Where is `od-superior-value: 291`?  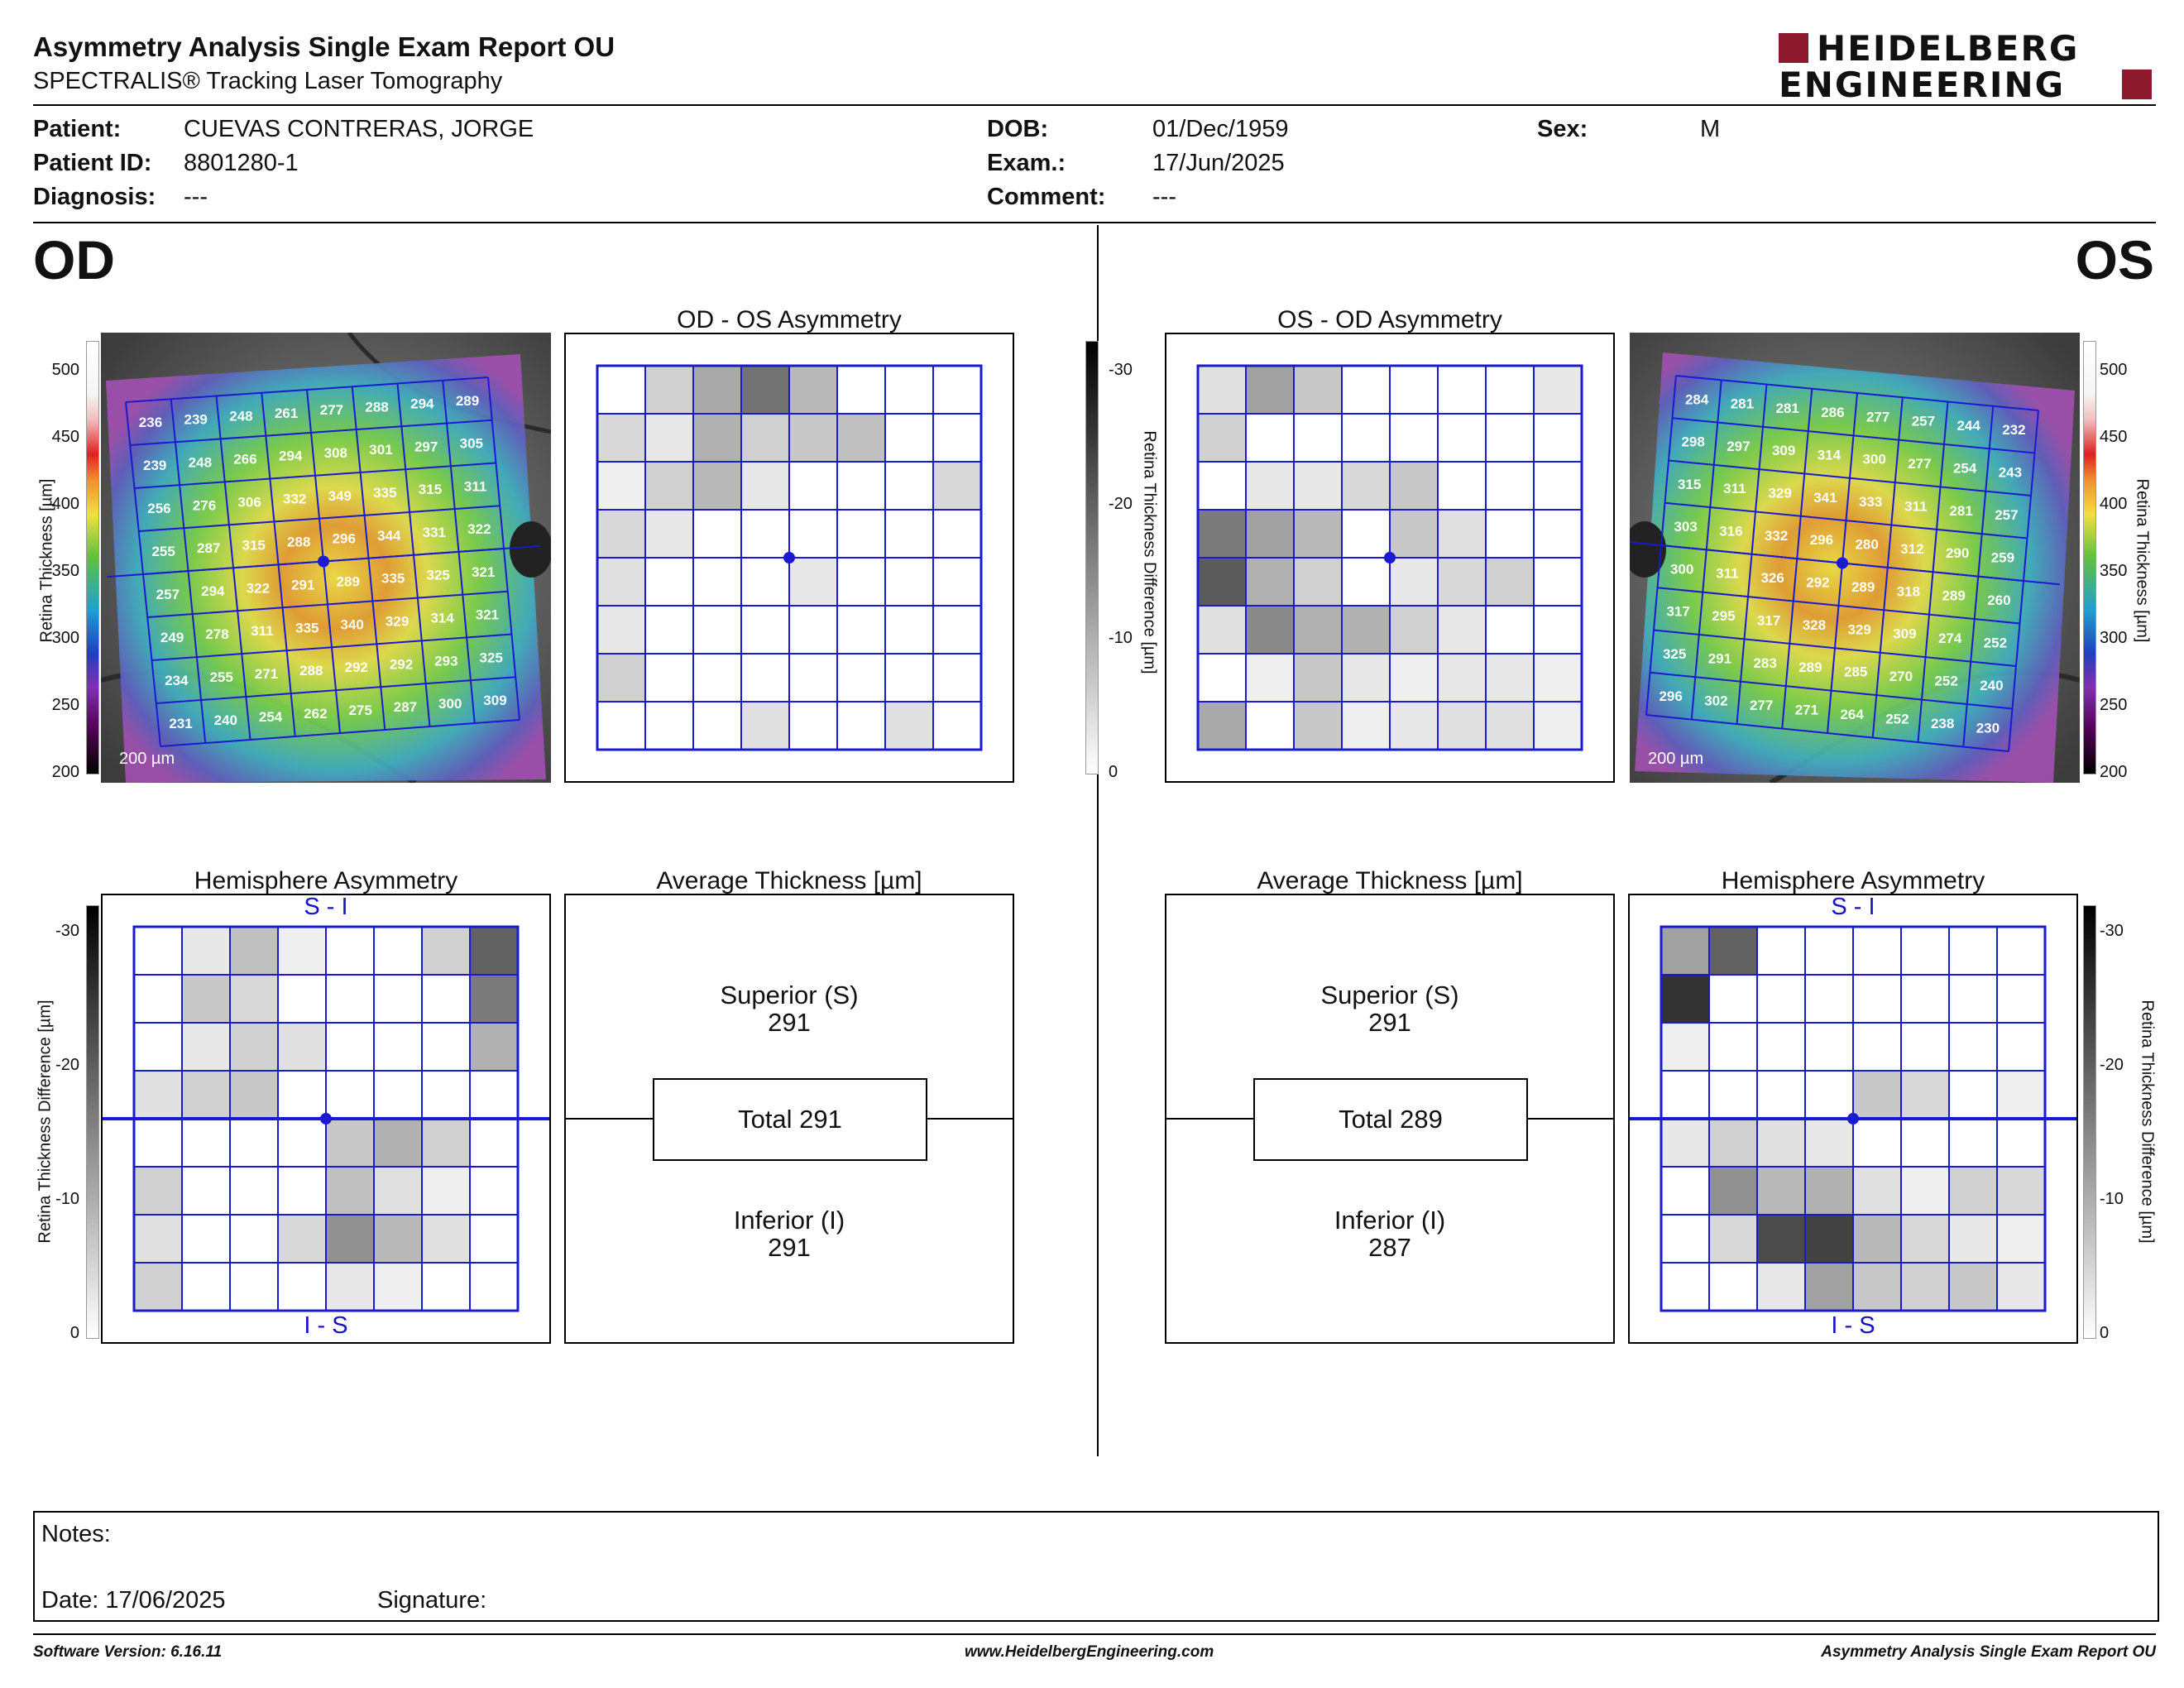 od-superior-value: 291 is located at coordinates (789, 1022).